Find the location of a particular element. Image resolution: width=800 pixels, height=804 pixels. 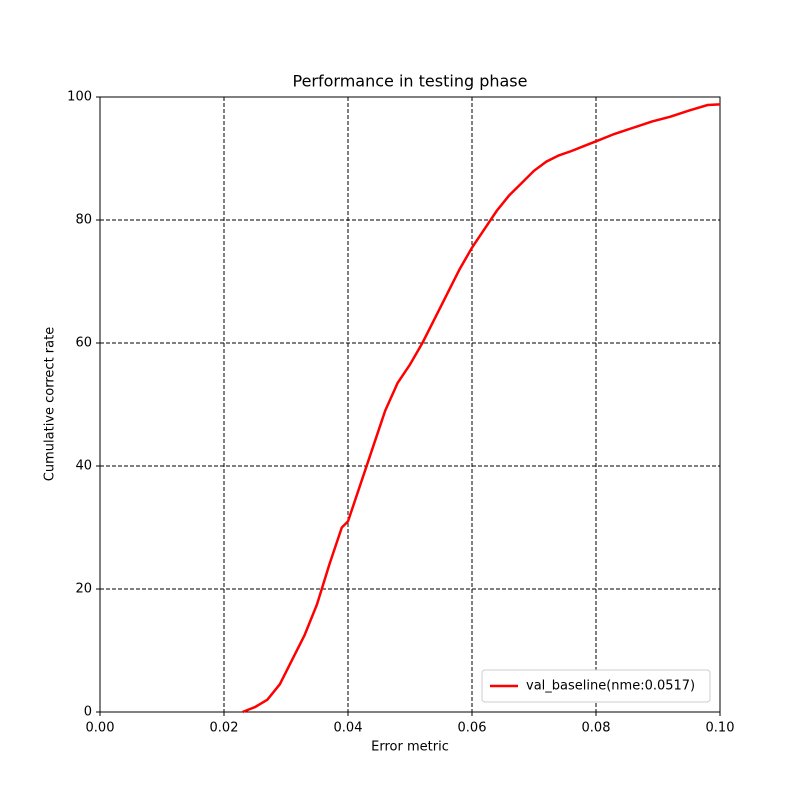

y-tick-label: 20 is located at coordinates (83, 589).